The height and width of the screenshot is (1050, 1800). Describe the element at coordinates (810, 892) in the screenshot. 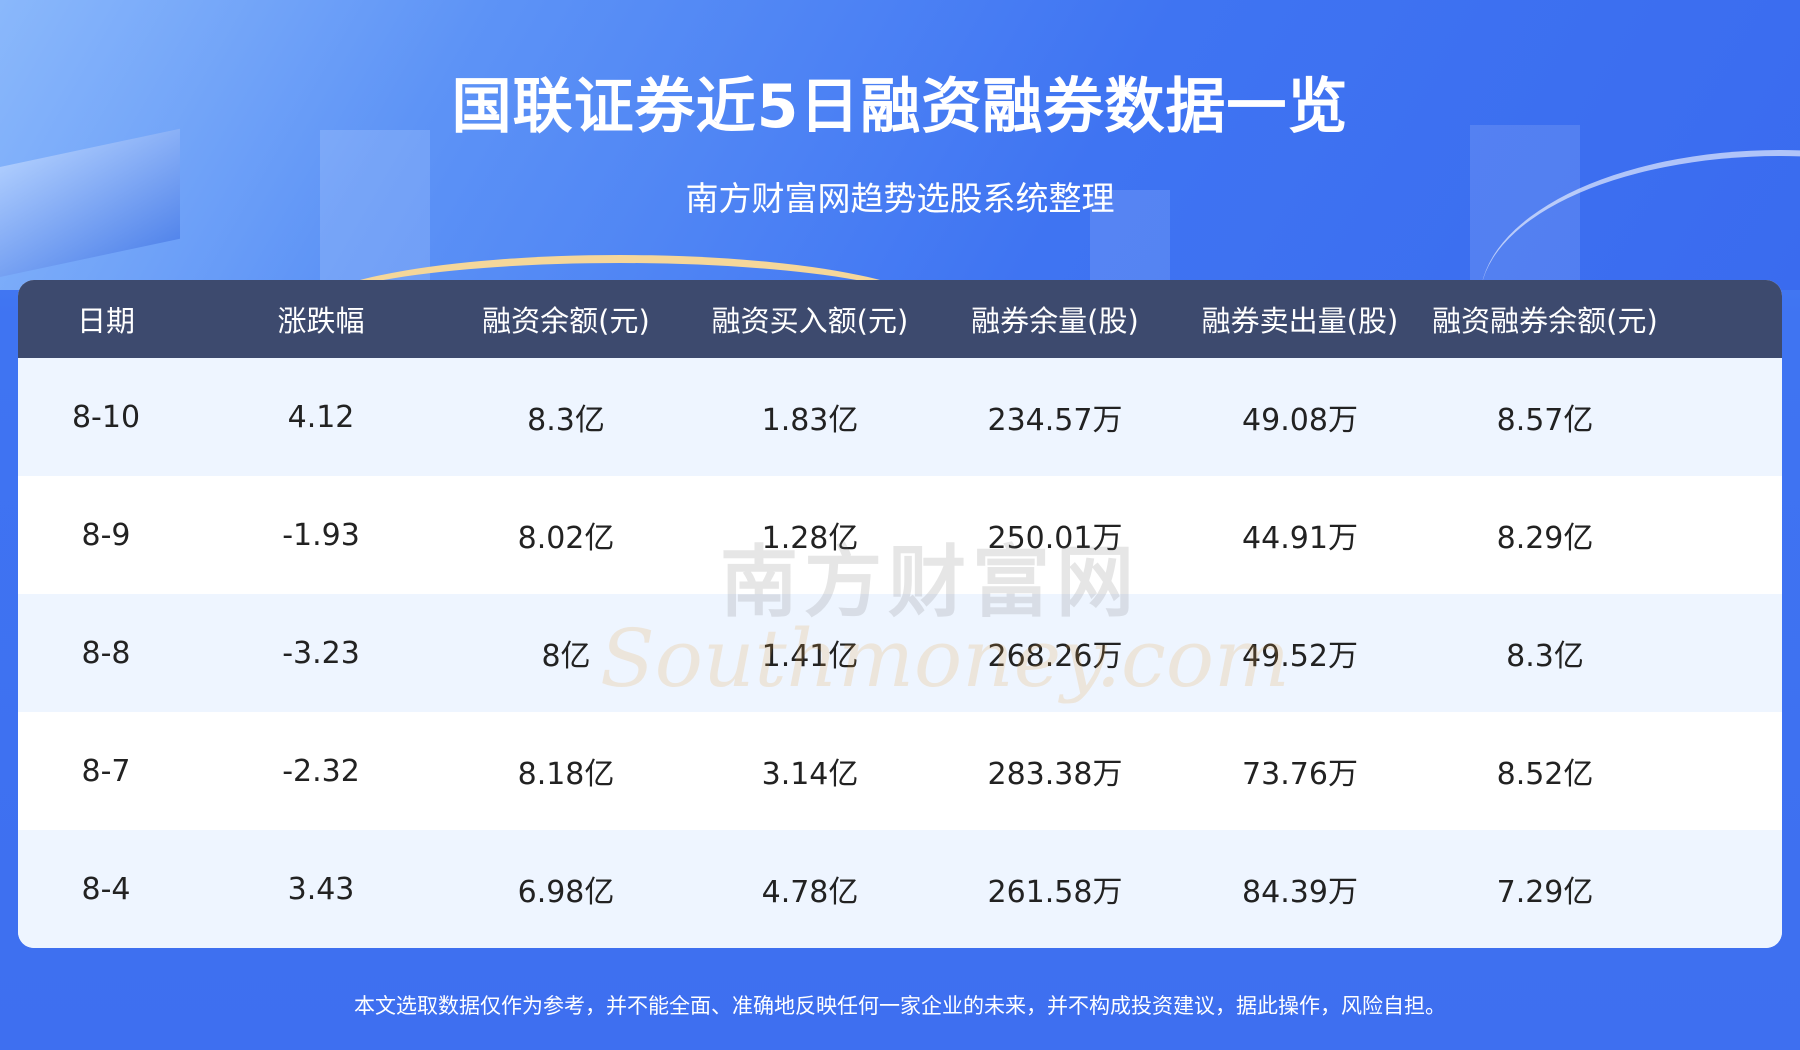

I see `table-cell: 4.78亿` at that location.